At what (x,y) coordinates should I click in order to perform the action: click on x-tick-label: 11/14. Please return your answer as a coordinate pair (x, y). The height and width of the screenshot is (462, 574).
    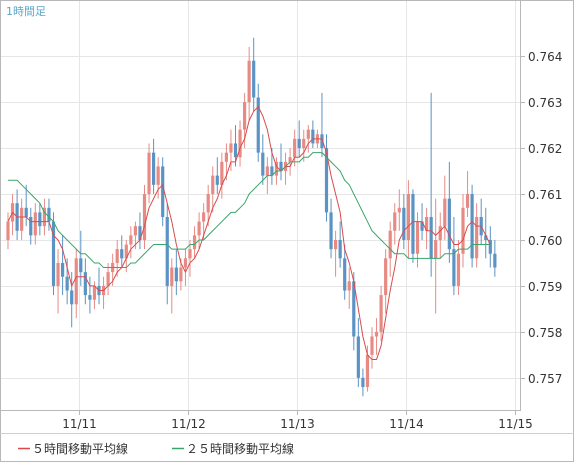
    Looking at the image, I should click on (406, 424).